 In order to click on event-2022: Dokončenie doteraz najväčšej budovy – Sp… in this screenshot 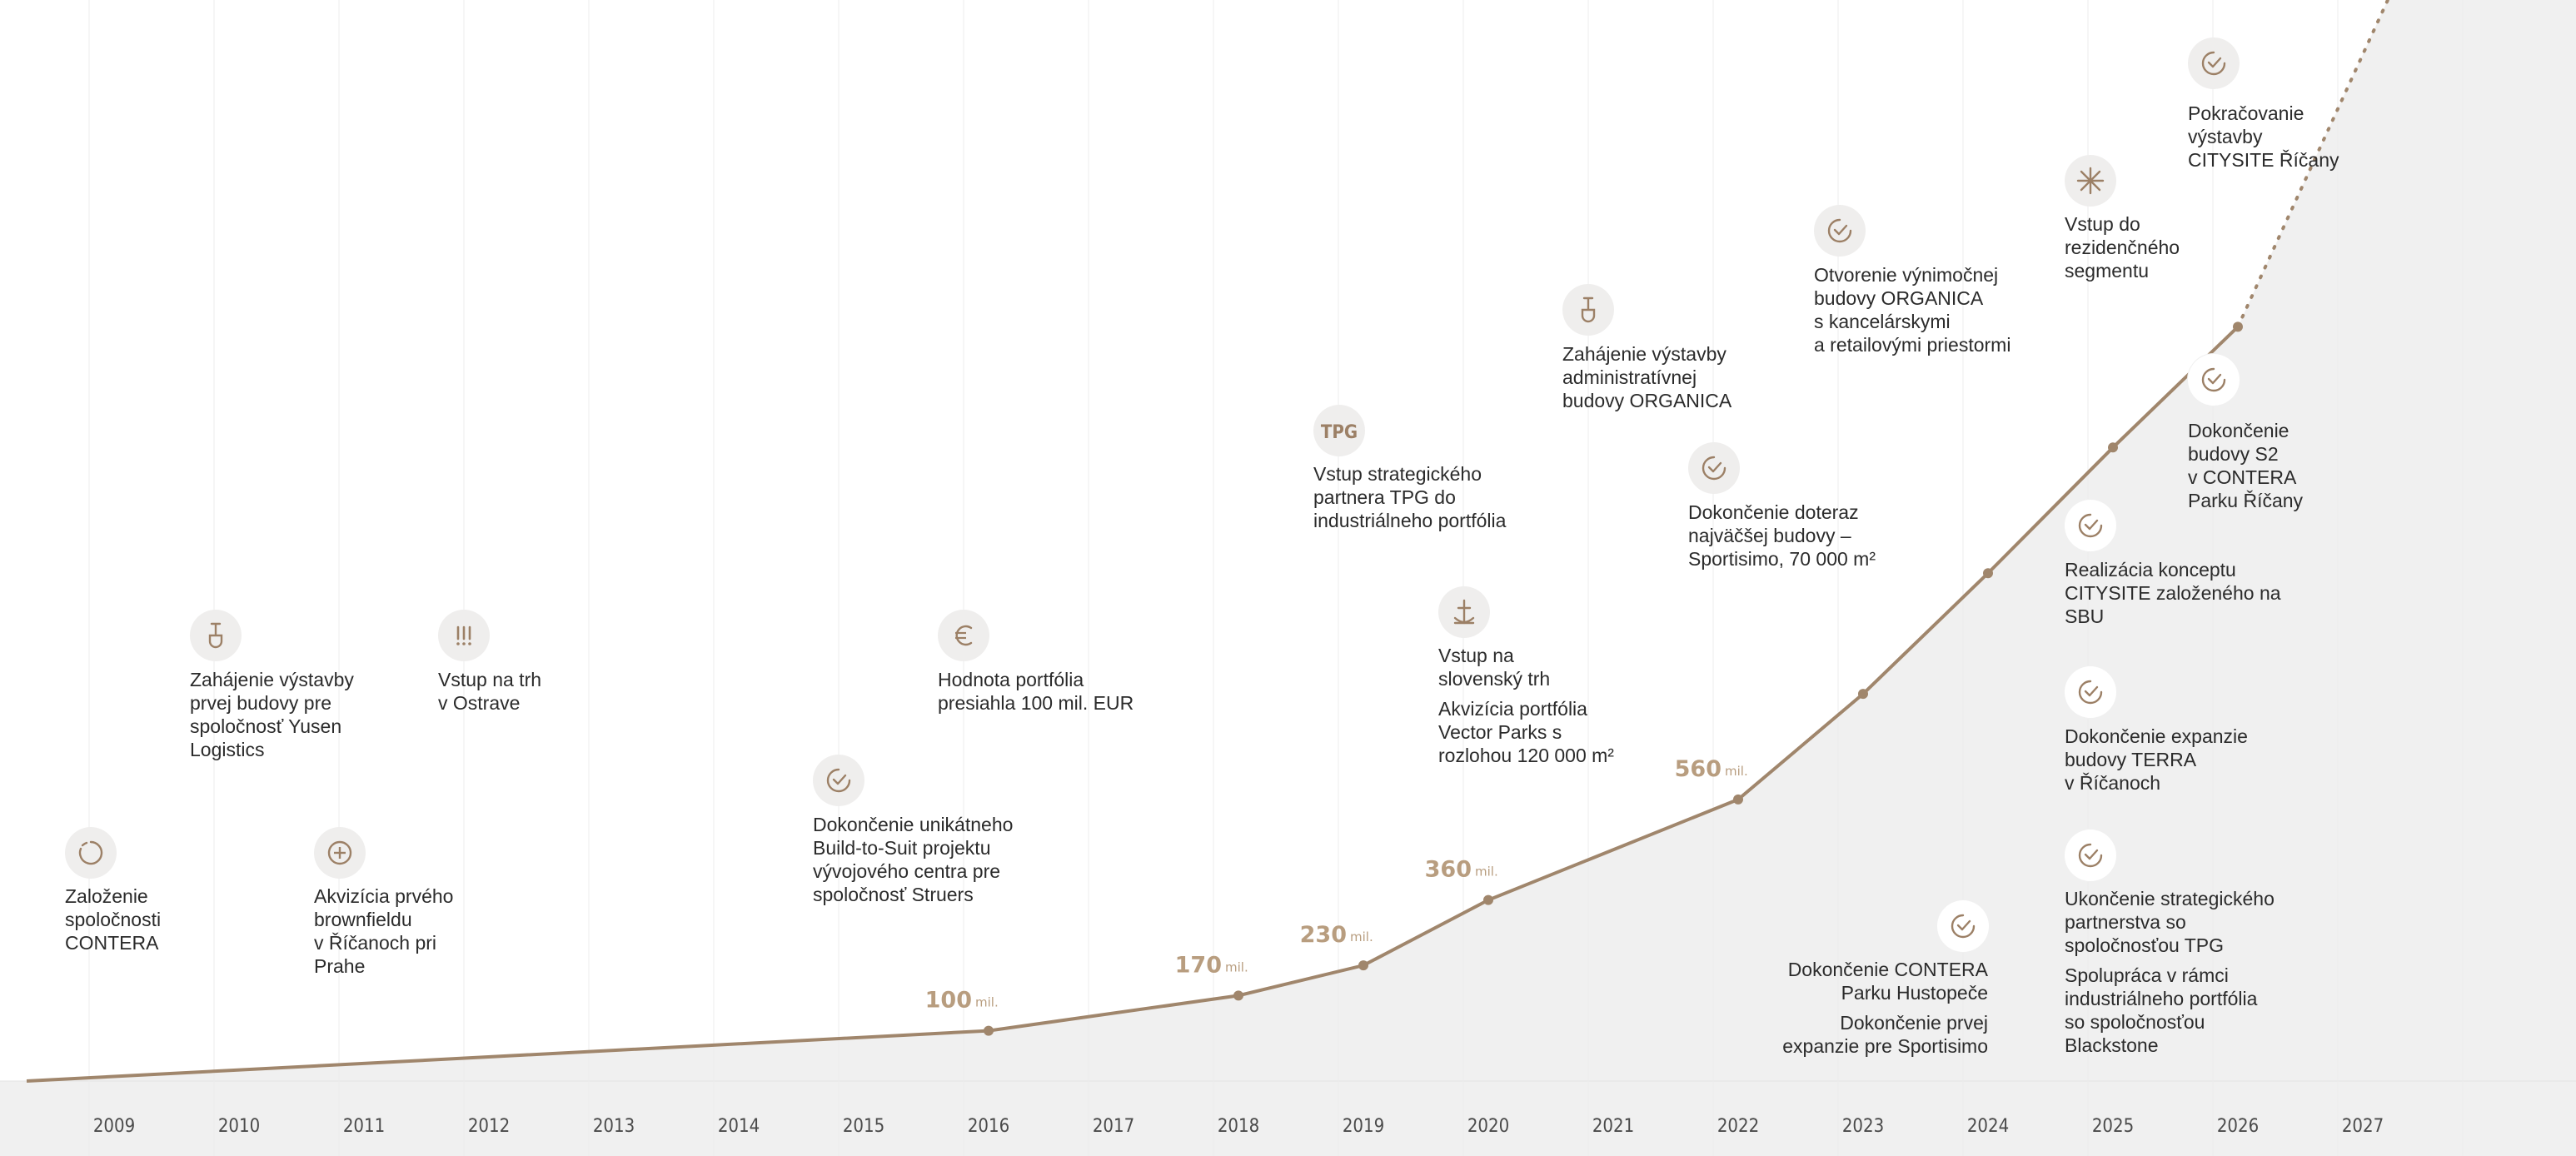, I will do `click(1782, 536)`.